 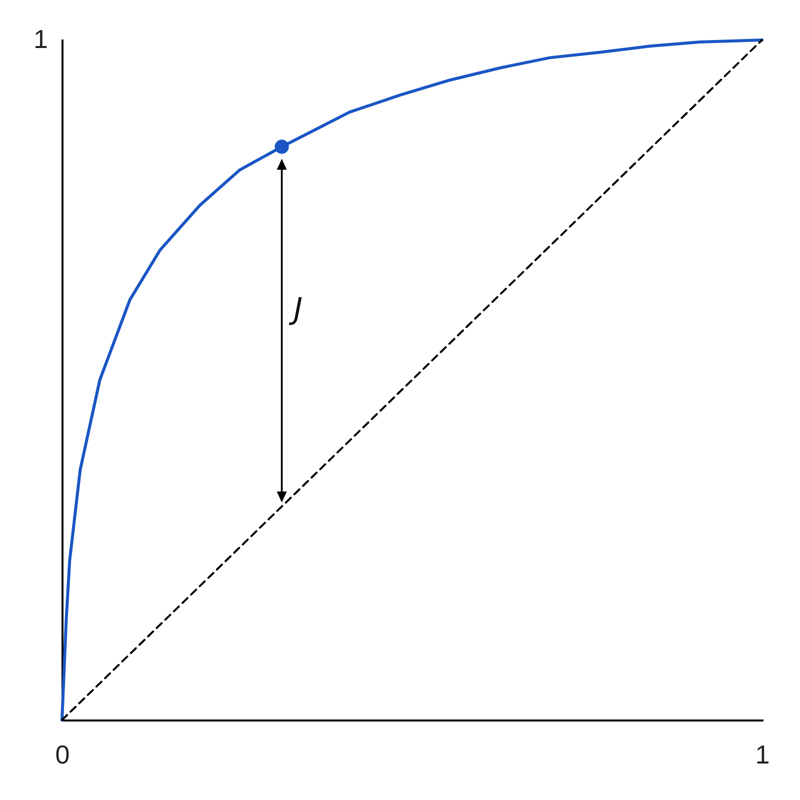 I want to click on annotation: J, so click(x=295, y=309).